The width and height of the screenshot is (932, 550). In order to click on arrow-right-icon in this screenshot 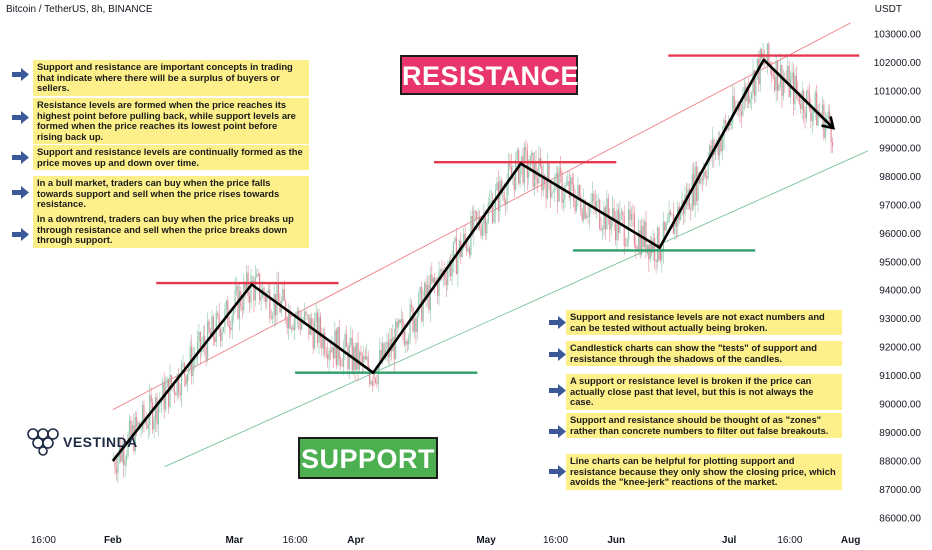, I will do `click(20, 234)`.